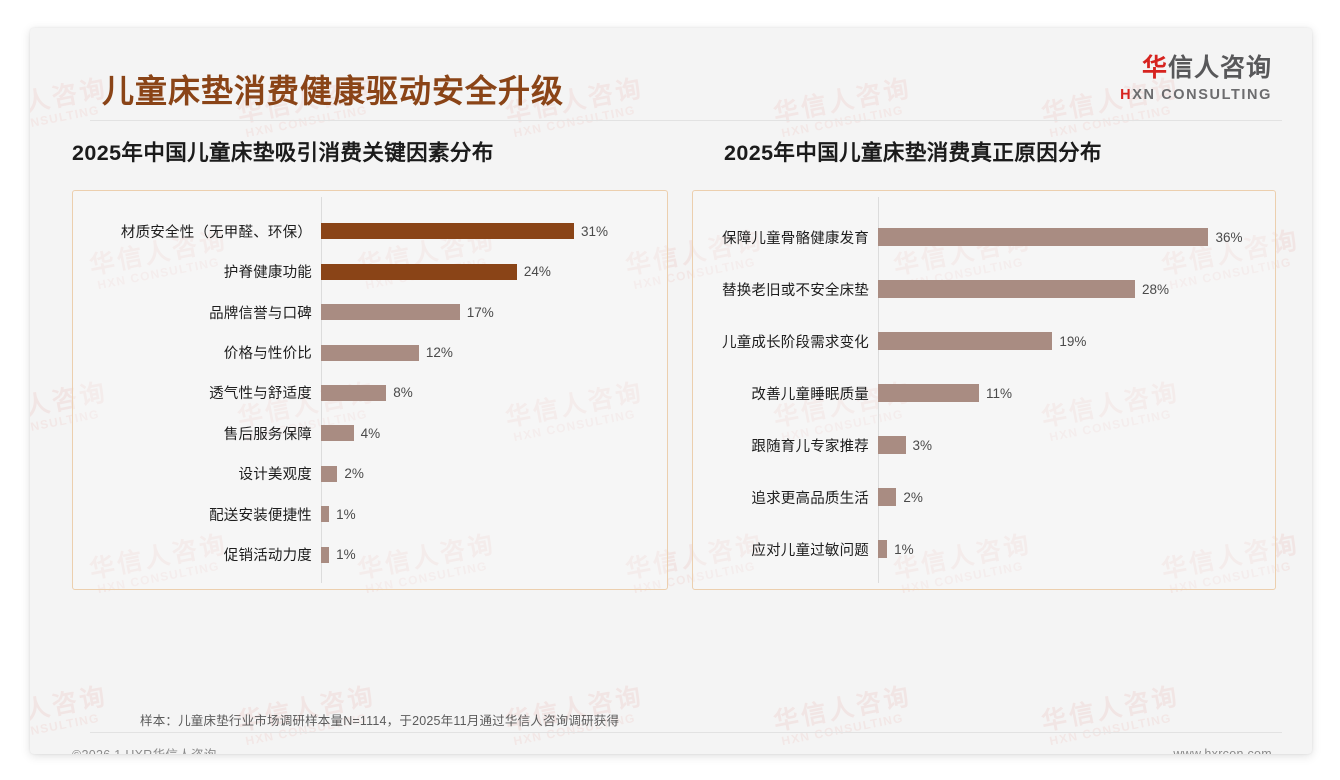 Image resolution: width=1340 pixels, height=780 pixels. What do you see at coordinates (594, 231) in the screenshot?
I see `bar-value-label: 31%` at bounding box center [594, 231].